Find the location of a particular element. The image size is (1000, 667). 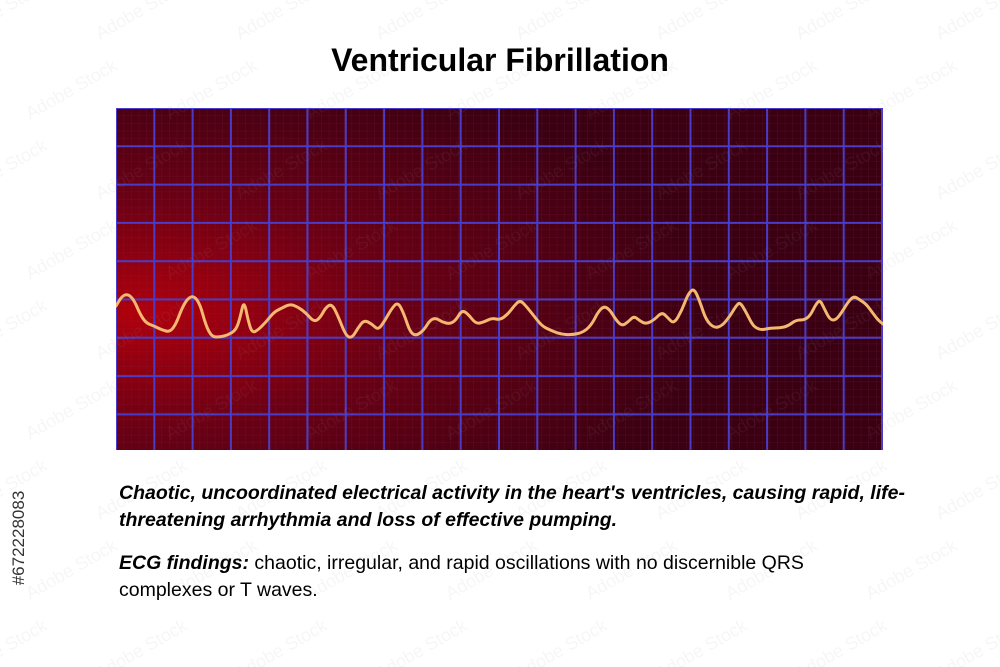

stock-id-label: #672228083 is located at coordinates (19, 537).